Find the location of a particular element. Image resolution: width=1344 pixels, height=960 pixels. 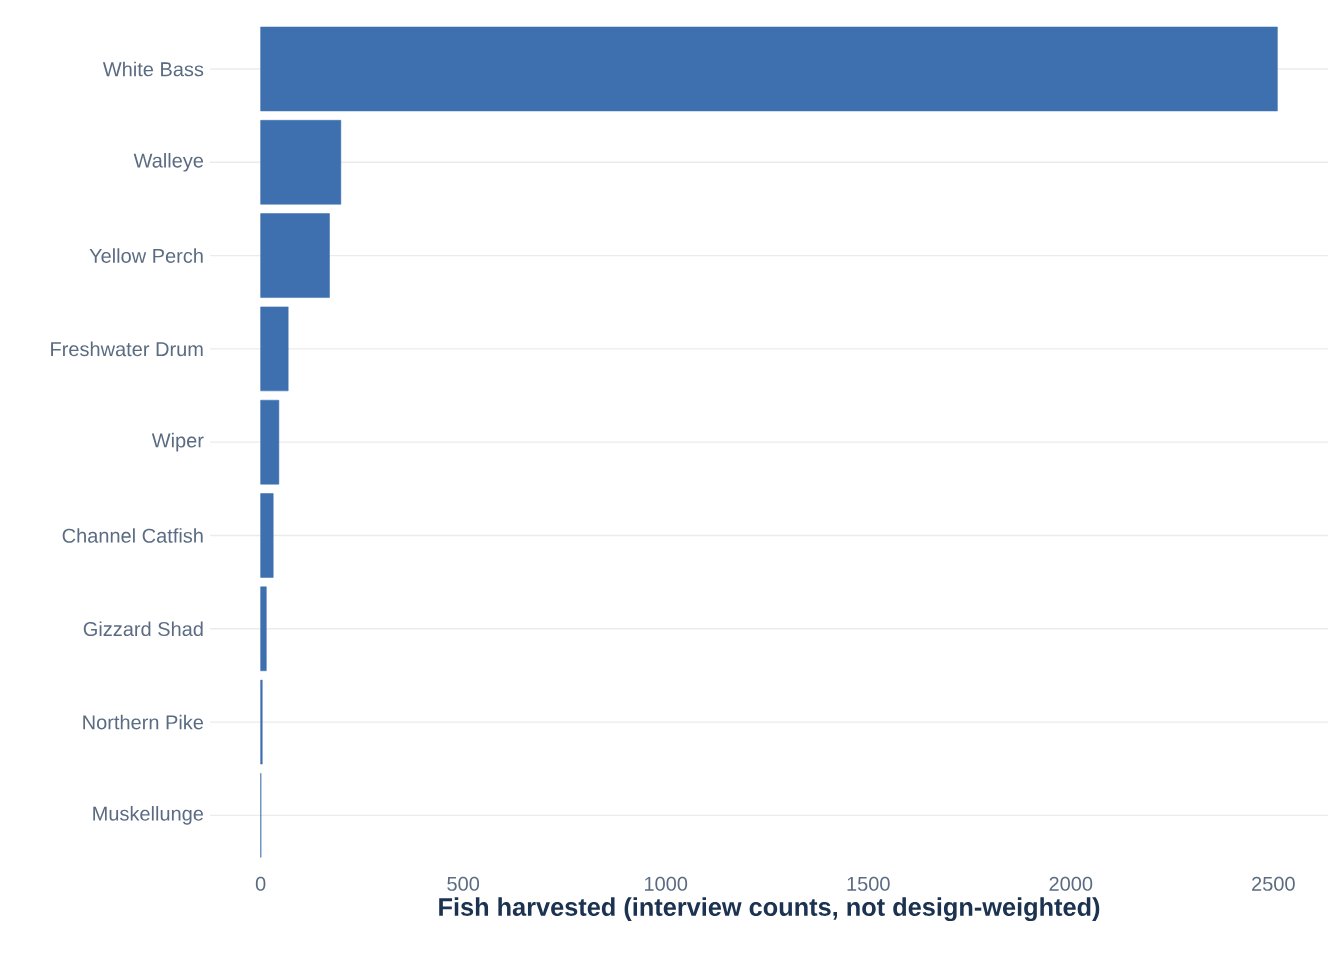

y-tick-label: Channel Catfish is located at coordinates (132, 535).